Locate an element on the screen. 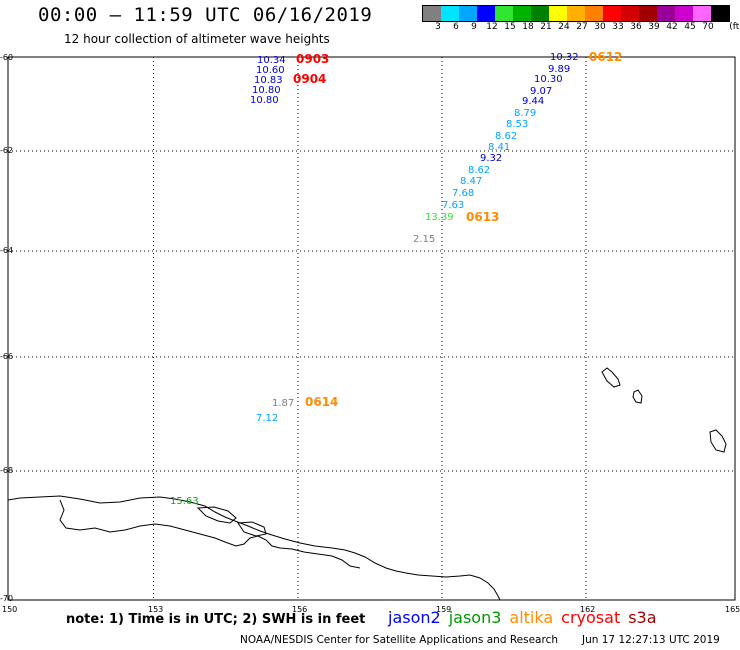 This screenshot has width=740, height=650. latitude-tick-label: -66 is located at coordinates (6, 356).